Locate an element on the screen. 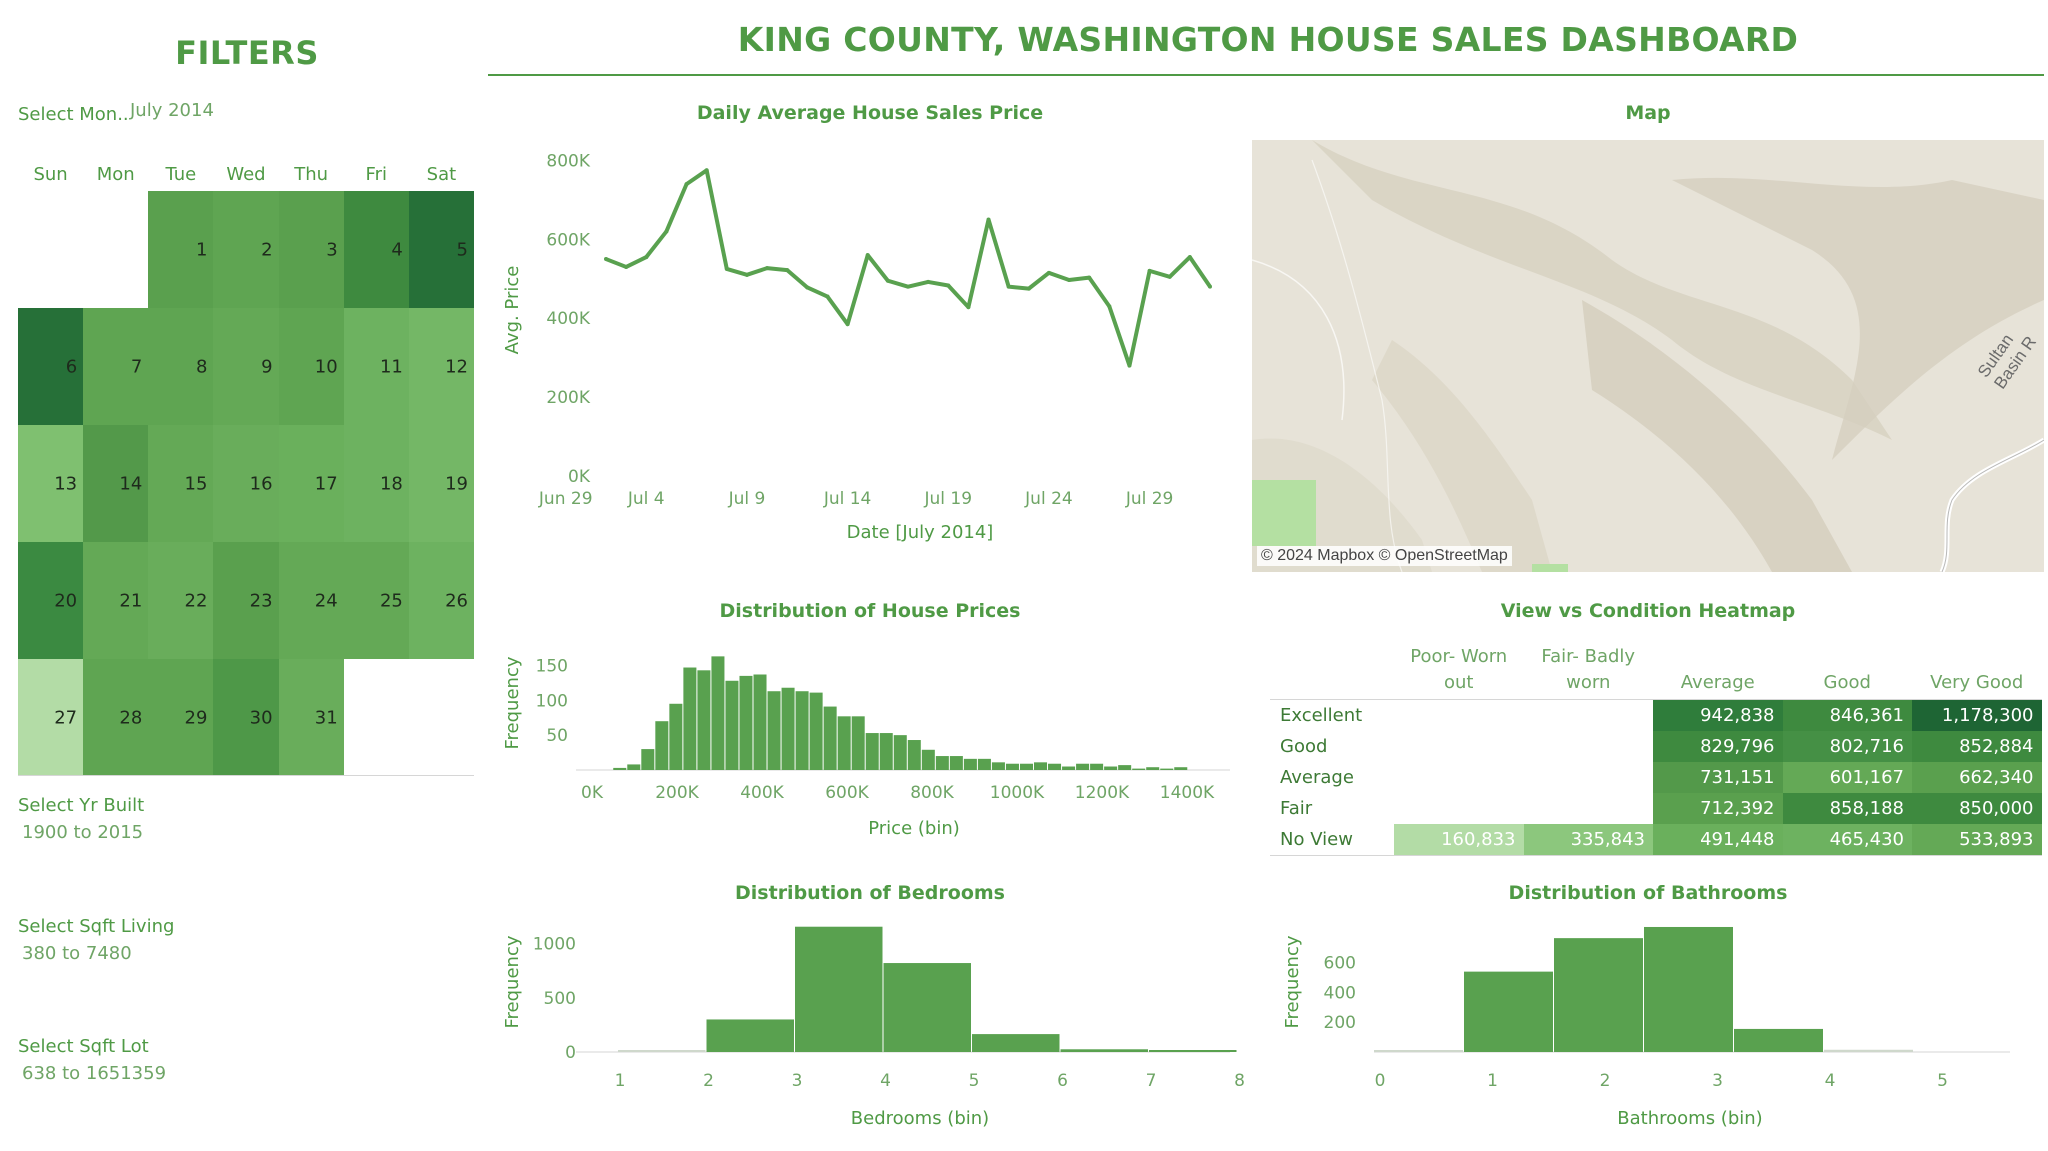 The image size is (2048, 1151). calendar-day: 22 is located at coordinates (181, 600).